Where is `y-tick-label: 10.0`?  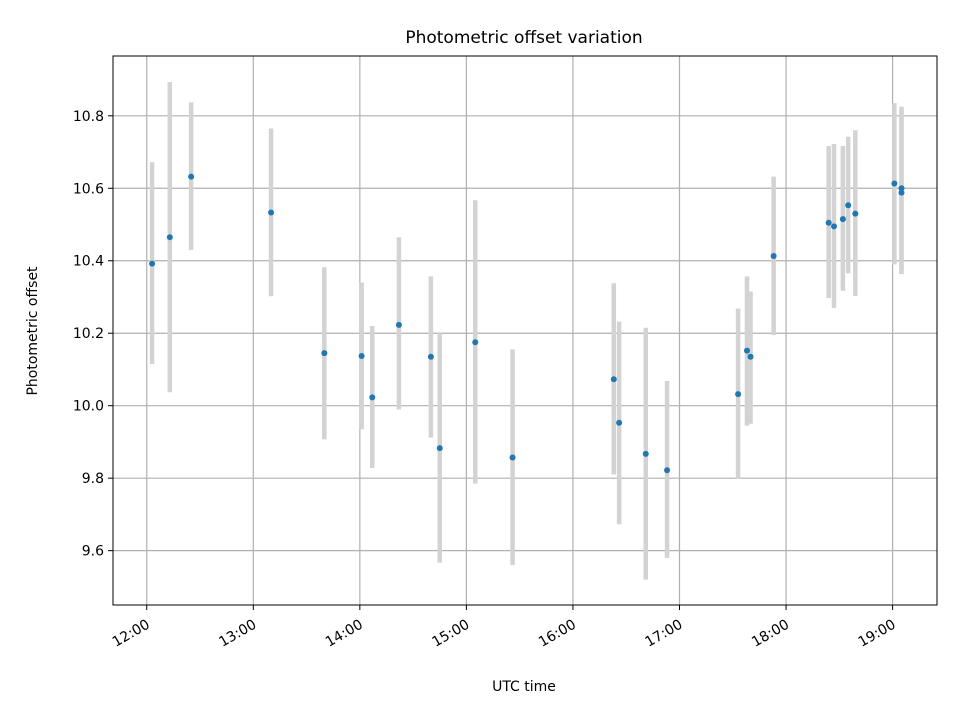 y-tick-label: 10.0 is located at coordinates (88, 407).